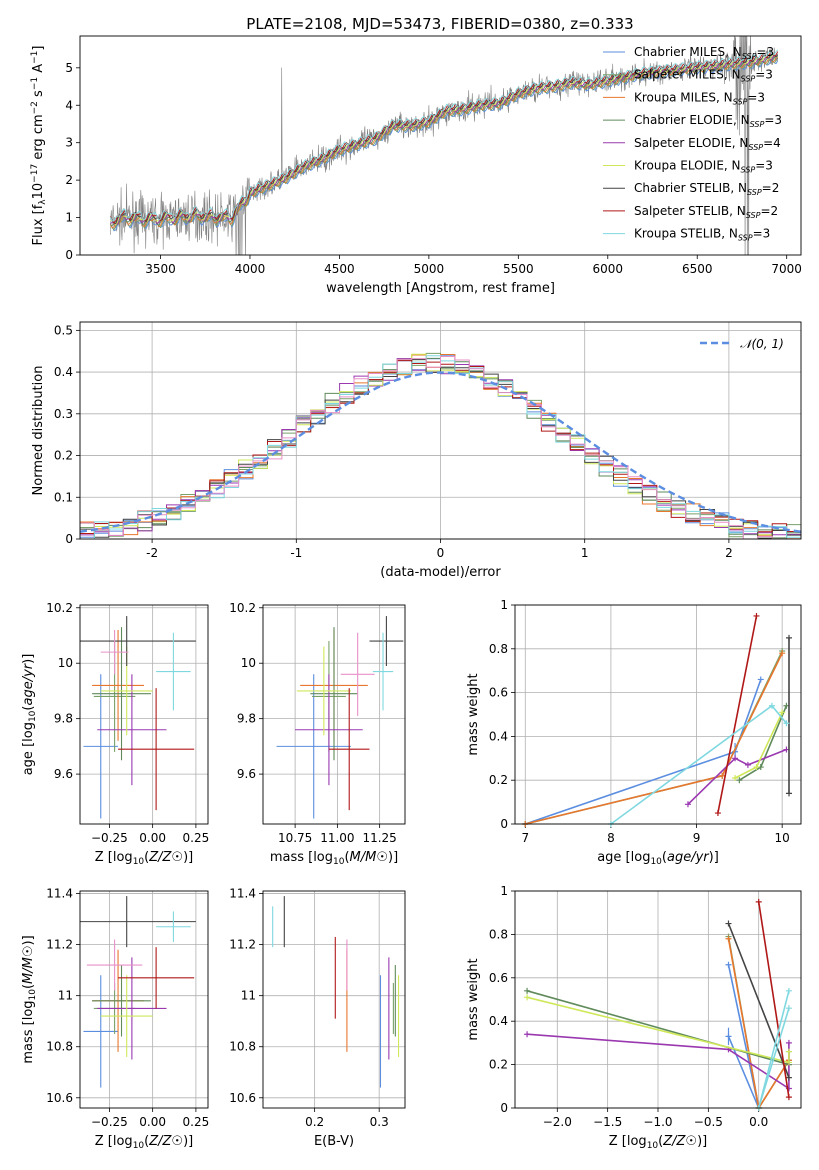  What do you see at coordinates (65, 996) in the screenshot?
I see `mass-vs-Z-ytick-label: 11` at bounding box center [65, 996].